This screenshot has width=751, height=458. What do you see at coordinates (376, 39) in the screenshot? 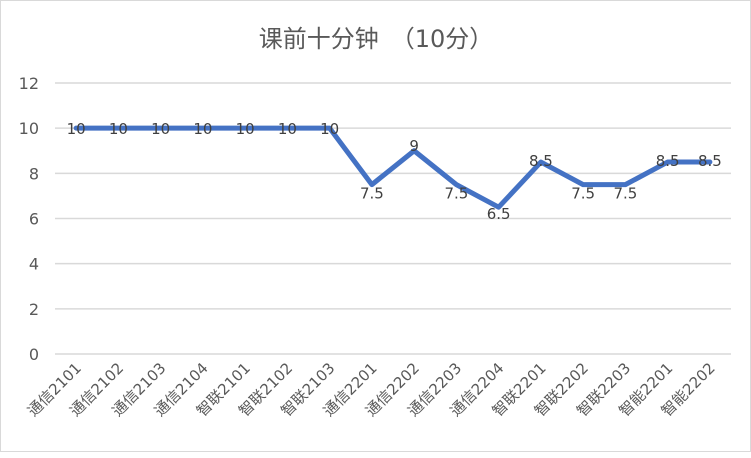
I see `chart-title: 课前十分钟 （10分）` at bounding box center [376, 39].